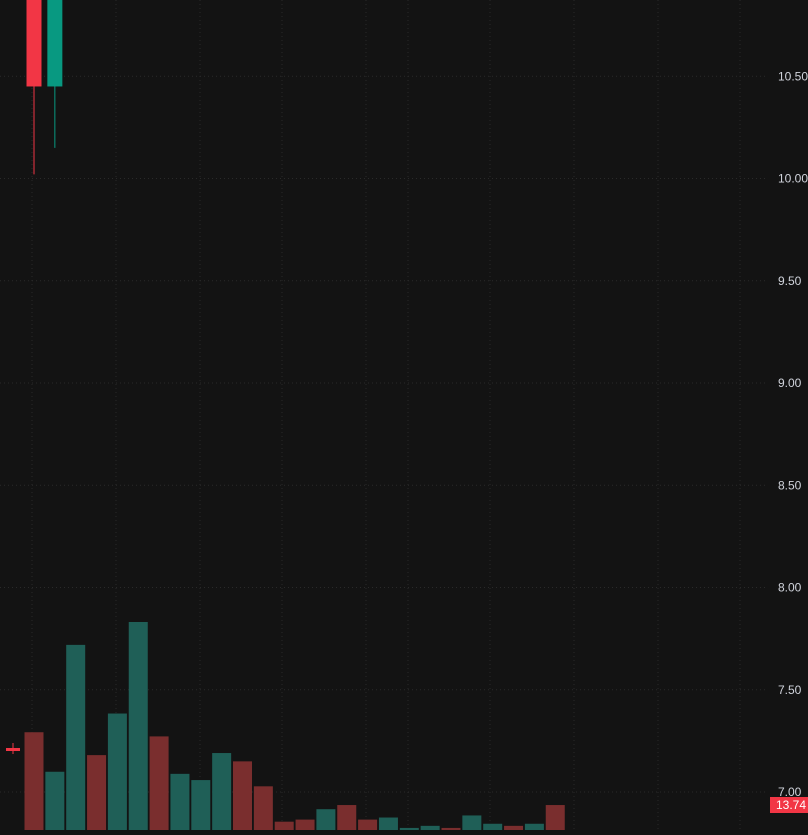 This screenshot has height=835, width=808. Describe the element at coordinates (790, 588) in the screenshot. I see `price-tick-label: 8.00` at that location.